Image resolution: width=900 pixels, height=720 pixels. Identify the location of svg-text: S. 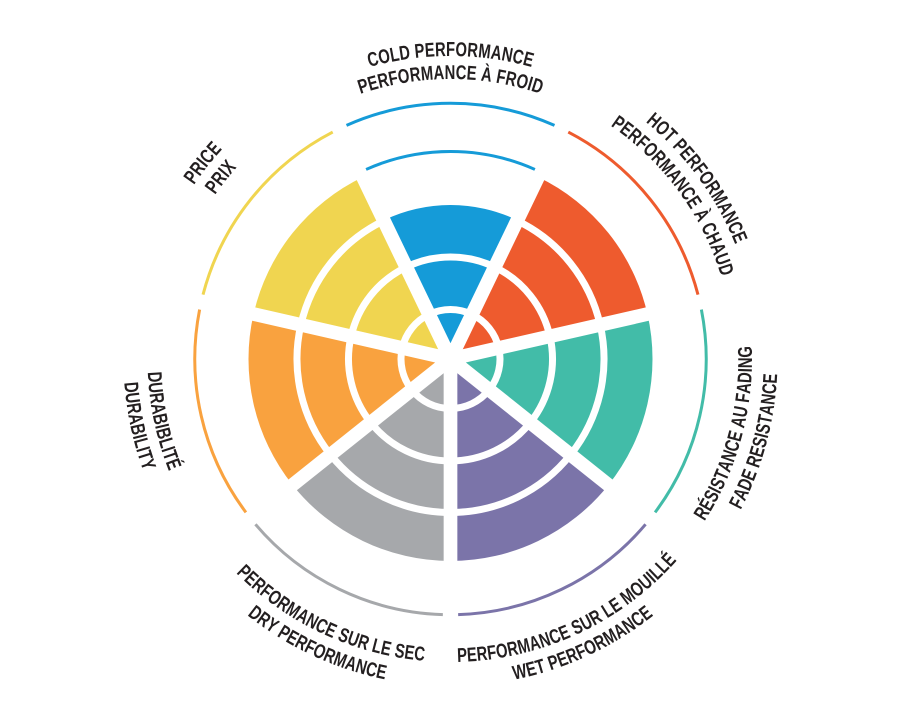
(400, 651).